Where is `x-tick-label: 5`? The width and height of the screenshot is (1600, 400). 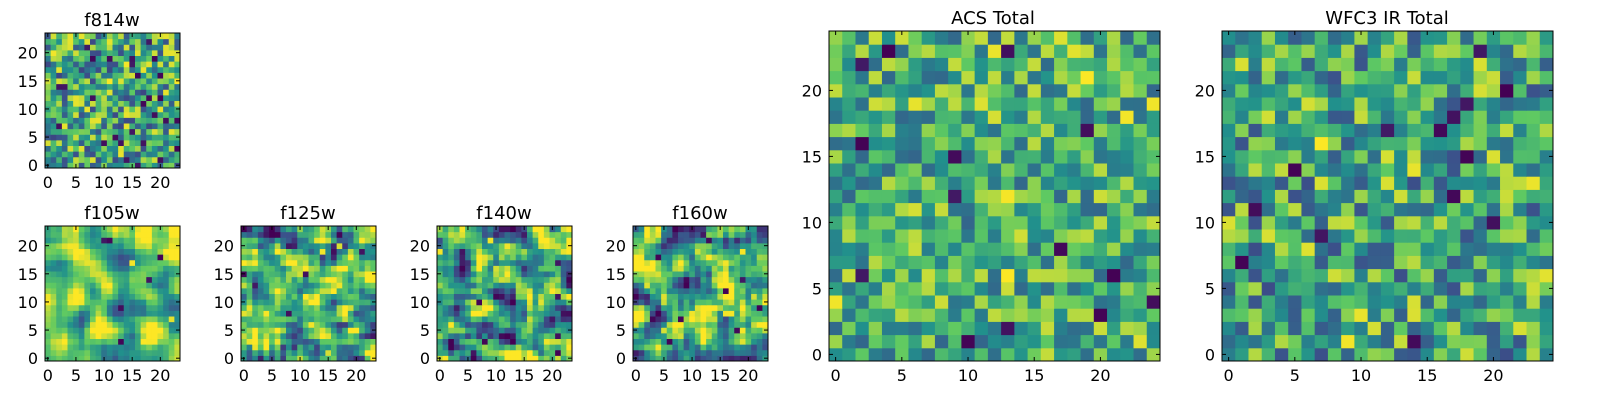 x-tick-label: 5 is located at coordinates (468, 375).